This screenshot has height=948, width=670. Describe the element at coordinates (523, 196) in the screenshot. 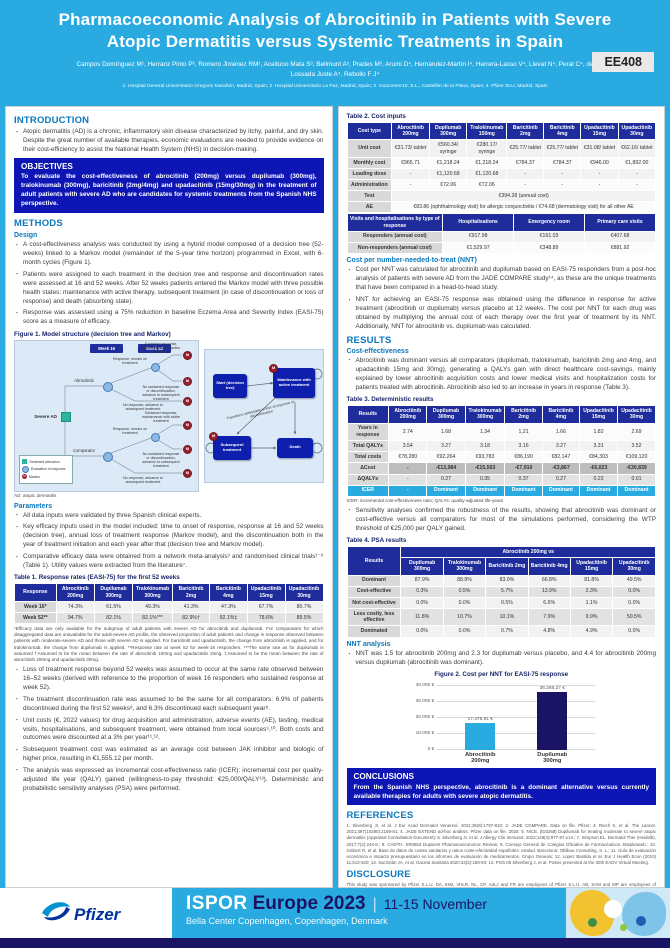

I see `table-cell: €394.28 (annual cost)` at that location.